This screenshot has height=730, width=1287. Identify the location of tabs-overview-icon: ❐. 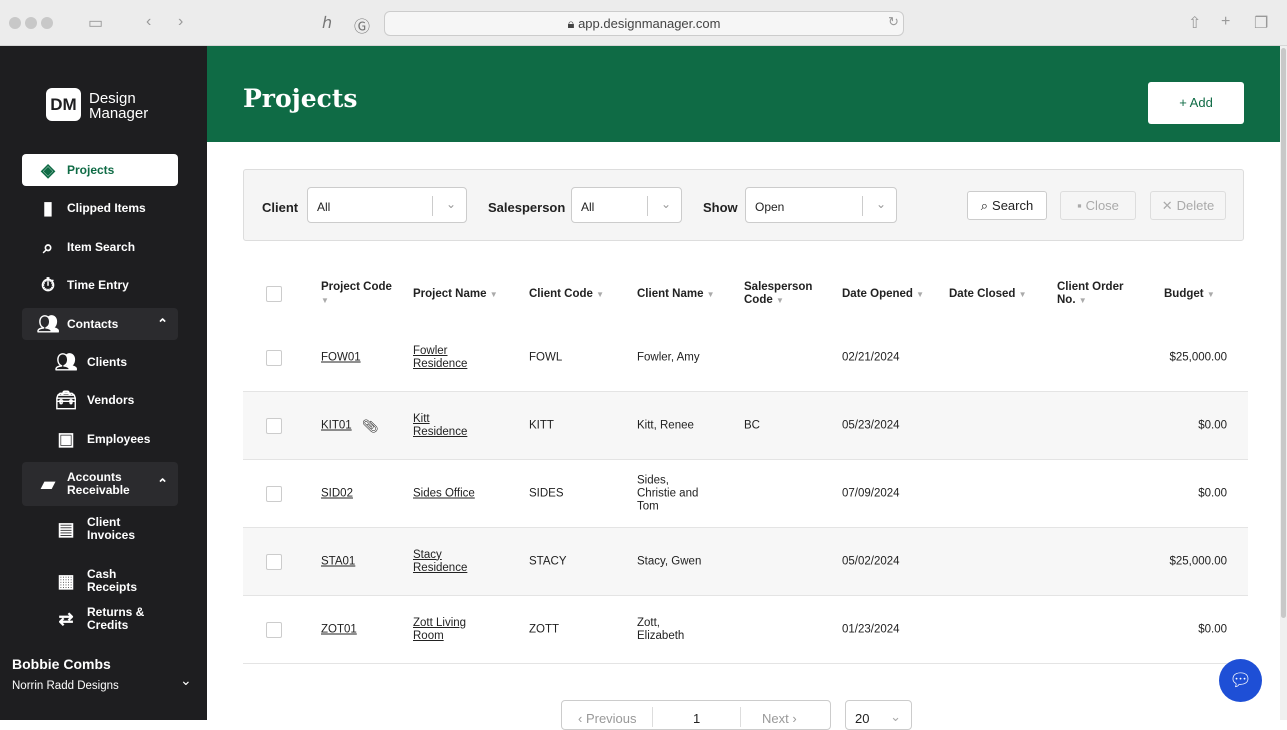
(1261, 23).